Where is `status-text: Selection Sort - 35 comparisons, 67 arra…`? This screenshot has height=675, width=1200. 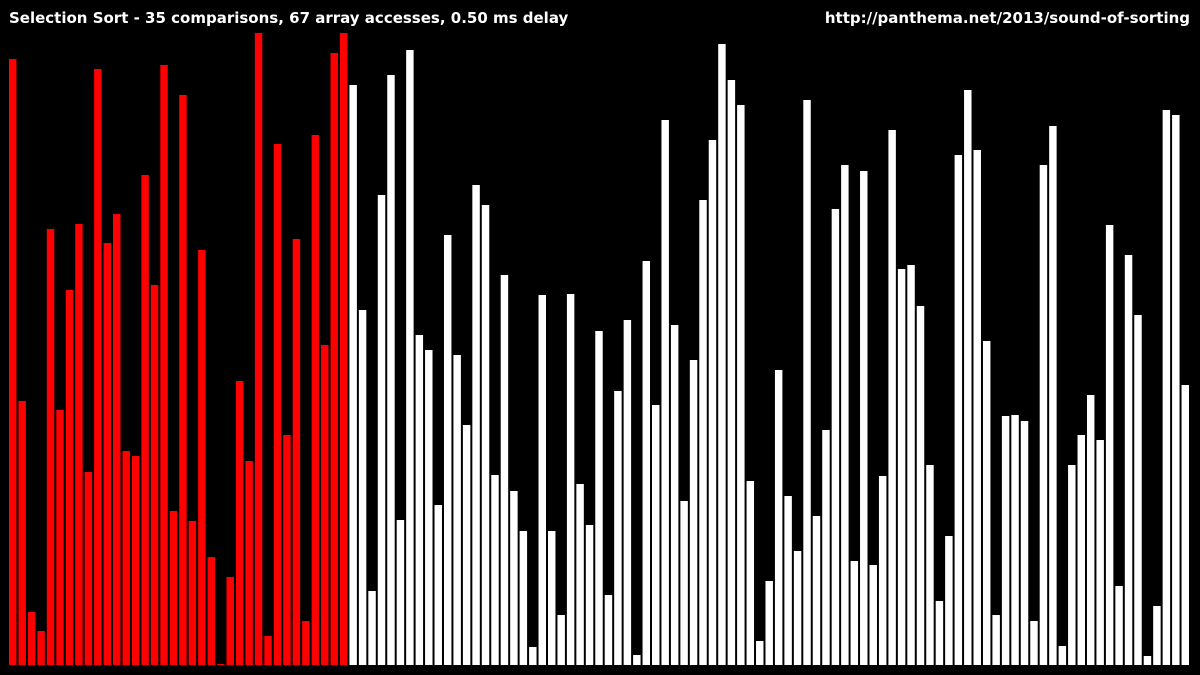
status-text: Selection Sort - 35 comparisons, 67 arra… is located at coordinates (289, 18).